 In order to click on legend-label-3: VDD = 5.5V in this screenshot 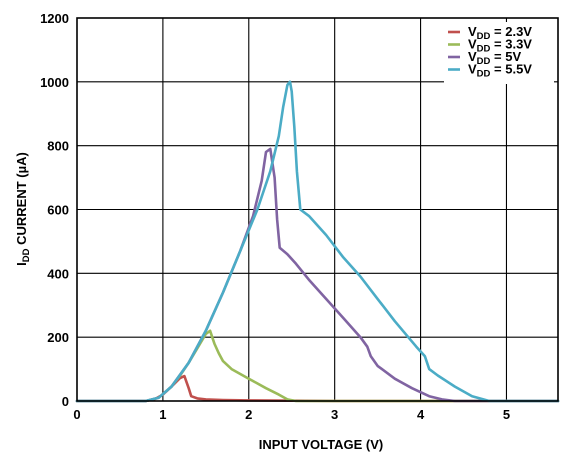, I will do `click(500, 71)`.